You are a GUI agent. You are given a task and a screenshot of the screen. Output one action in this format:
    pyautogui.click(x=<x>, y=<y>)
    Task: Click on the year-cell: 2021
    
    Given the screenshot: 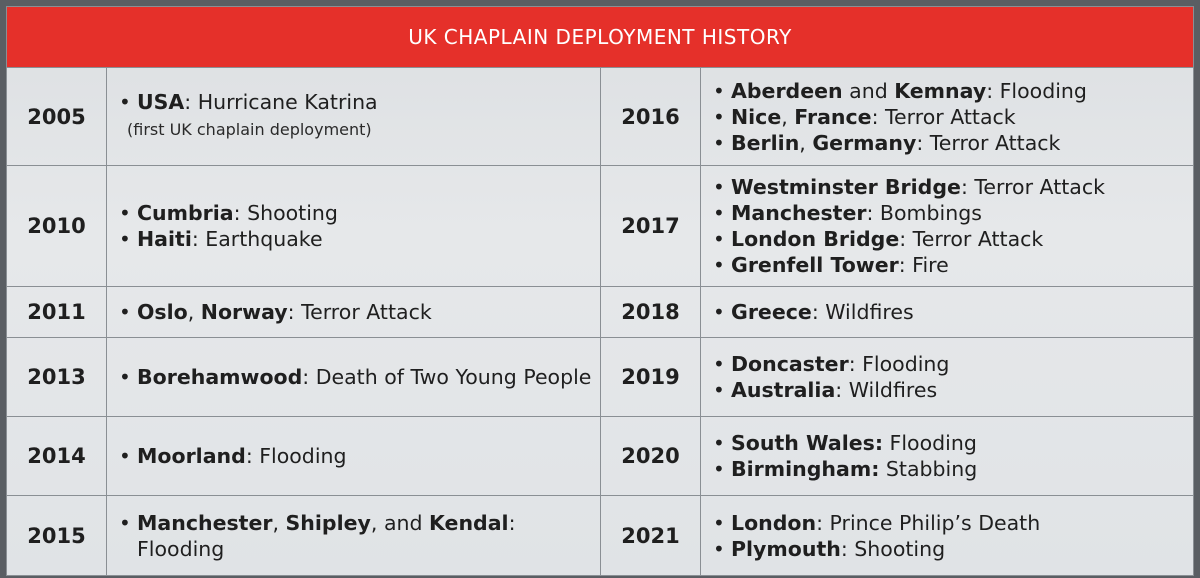 What is the action you would take?
    pyautogui.click(x=651, y=535)
    